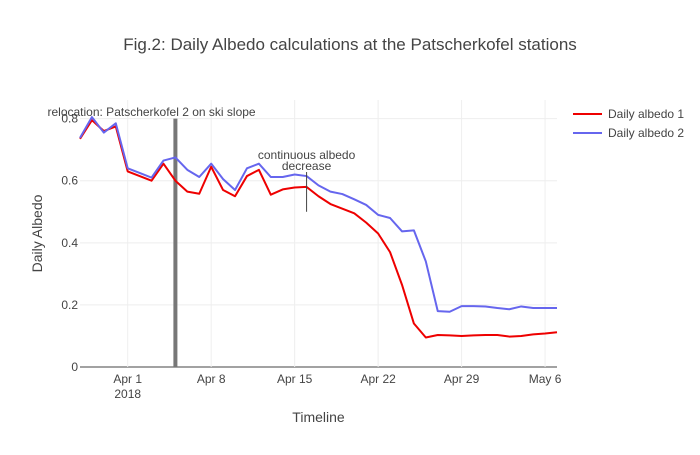  Describe the element at coordinates (295, 379) in the screenshot. I see `x-tick-label: Apr 15` at that location.